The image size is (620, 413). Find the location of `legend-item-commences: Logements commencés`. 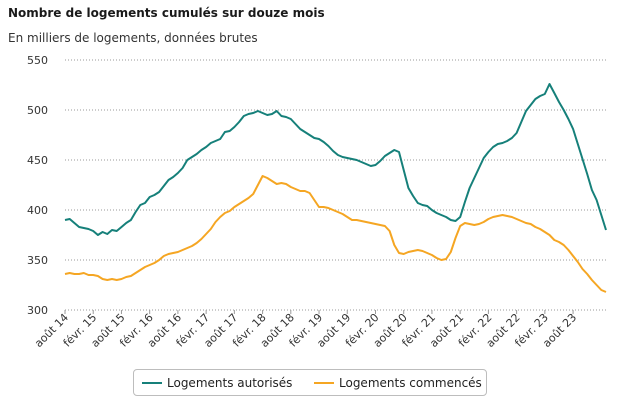

legend-item-commences: Logements commencés is located at coordinates (398, 383).